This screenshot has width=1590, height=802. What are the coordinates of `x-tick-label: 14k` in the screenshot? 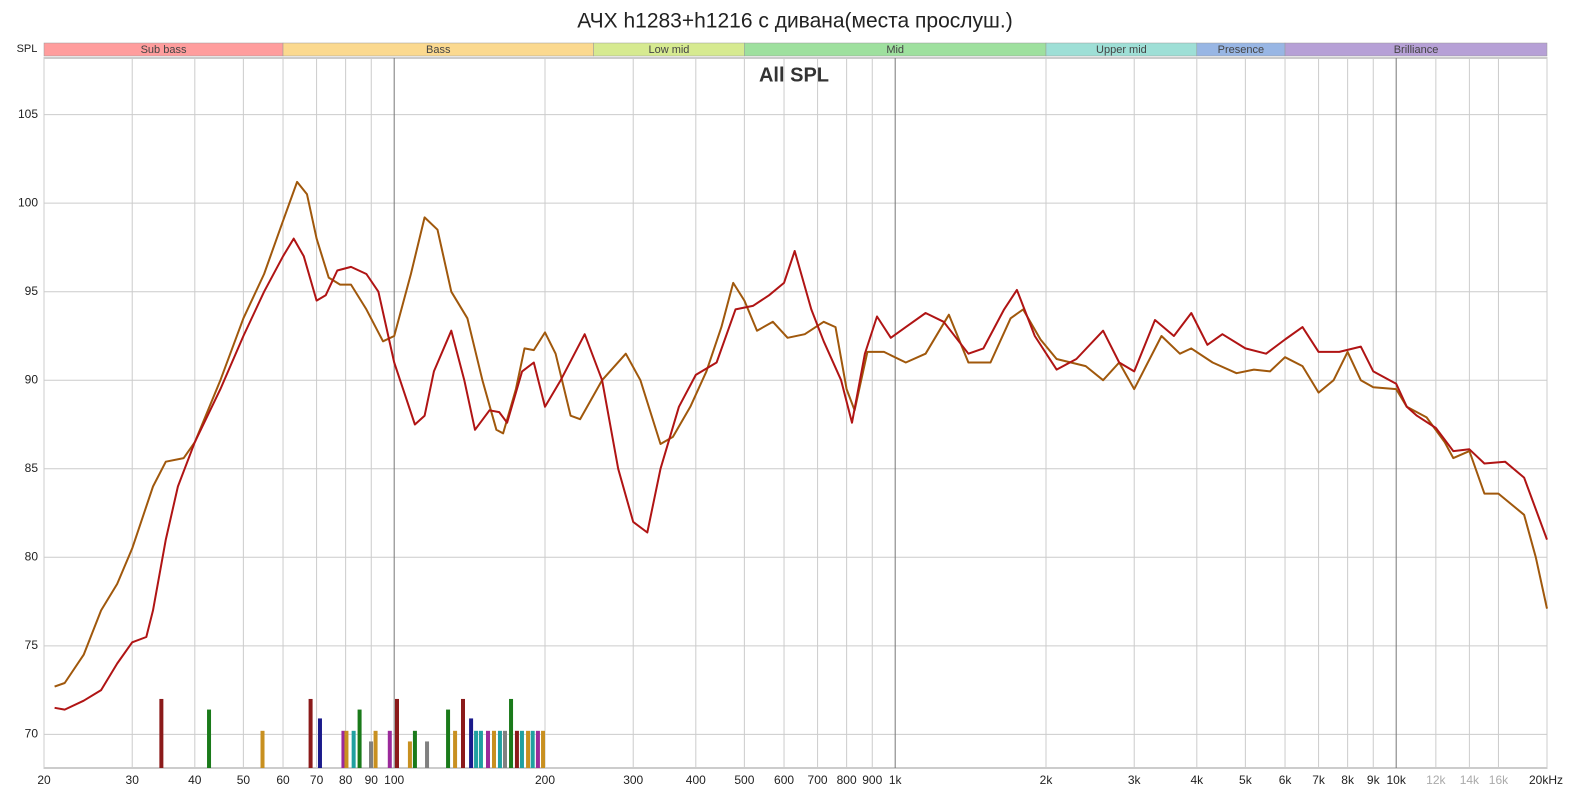 It's located at (1470, 780).